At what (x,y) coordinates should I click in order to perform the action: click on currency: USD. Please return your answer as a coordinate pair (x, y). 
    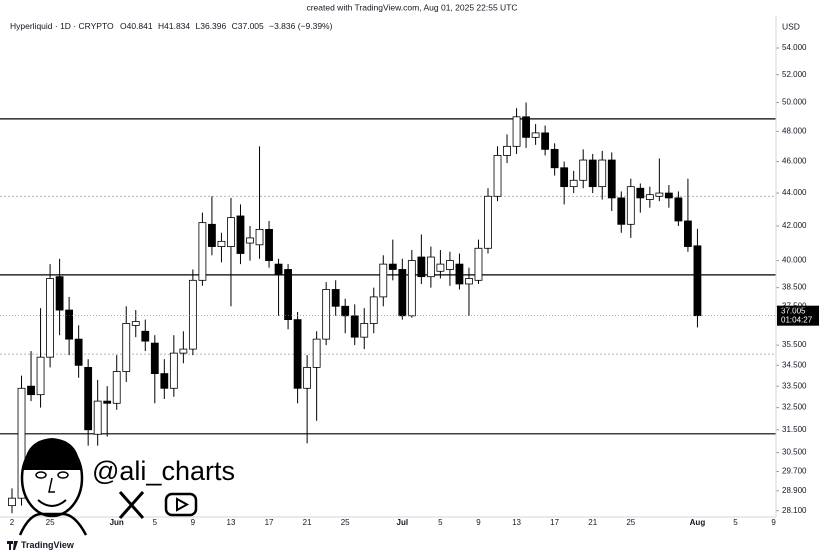
    Looking at the image, I should click on (791, 26).